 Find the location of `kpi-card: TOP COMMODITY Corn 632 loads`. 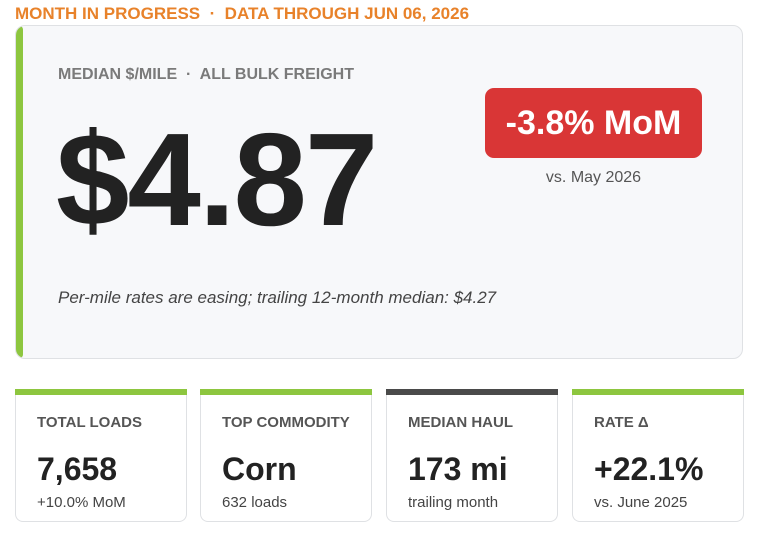

kpi-card: TOP COMMODITY Corn 632 loads is located at coordinates (286, 455).